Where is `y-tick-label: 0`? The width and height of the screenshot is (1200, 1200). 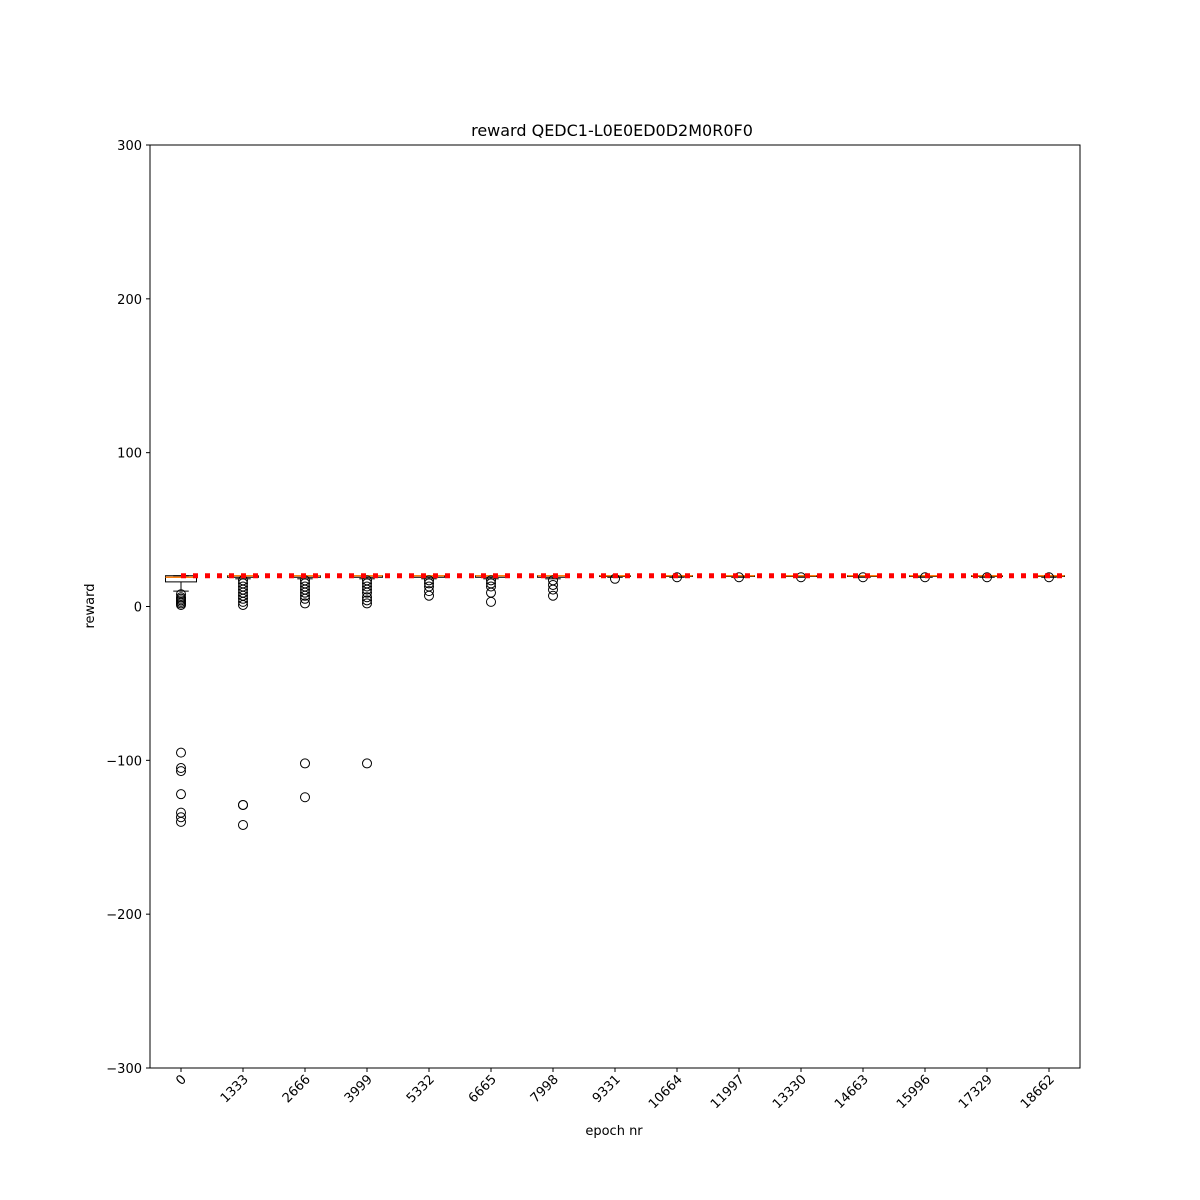 y-tick-label: 0 is located at coordinates (138, 608).